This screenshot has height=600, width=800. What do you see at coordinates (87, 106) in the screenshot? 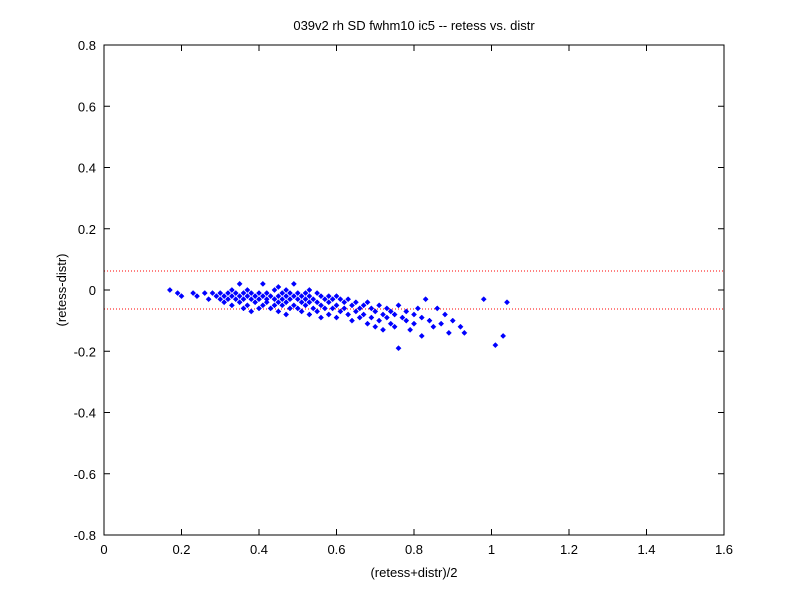
I see `y-tick-label: 0.6` at bounding box center [87, 106].